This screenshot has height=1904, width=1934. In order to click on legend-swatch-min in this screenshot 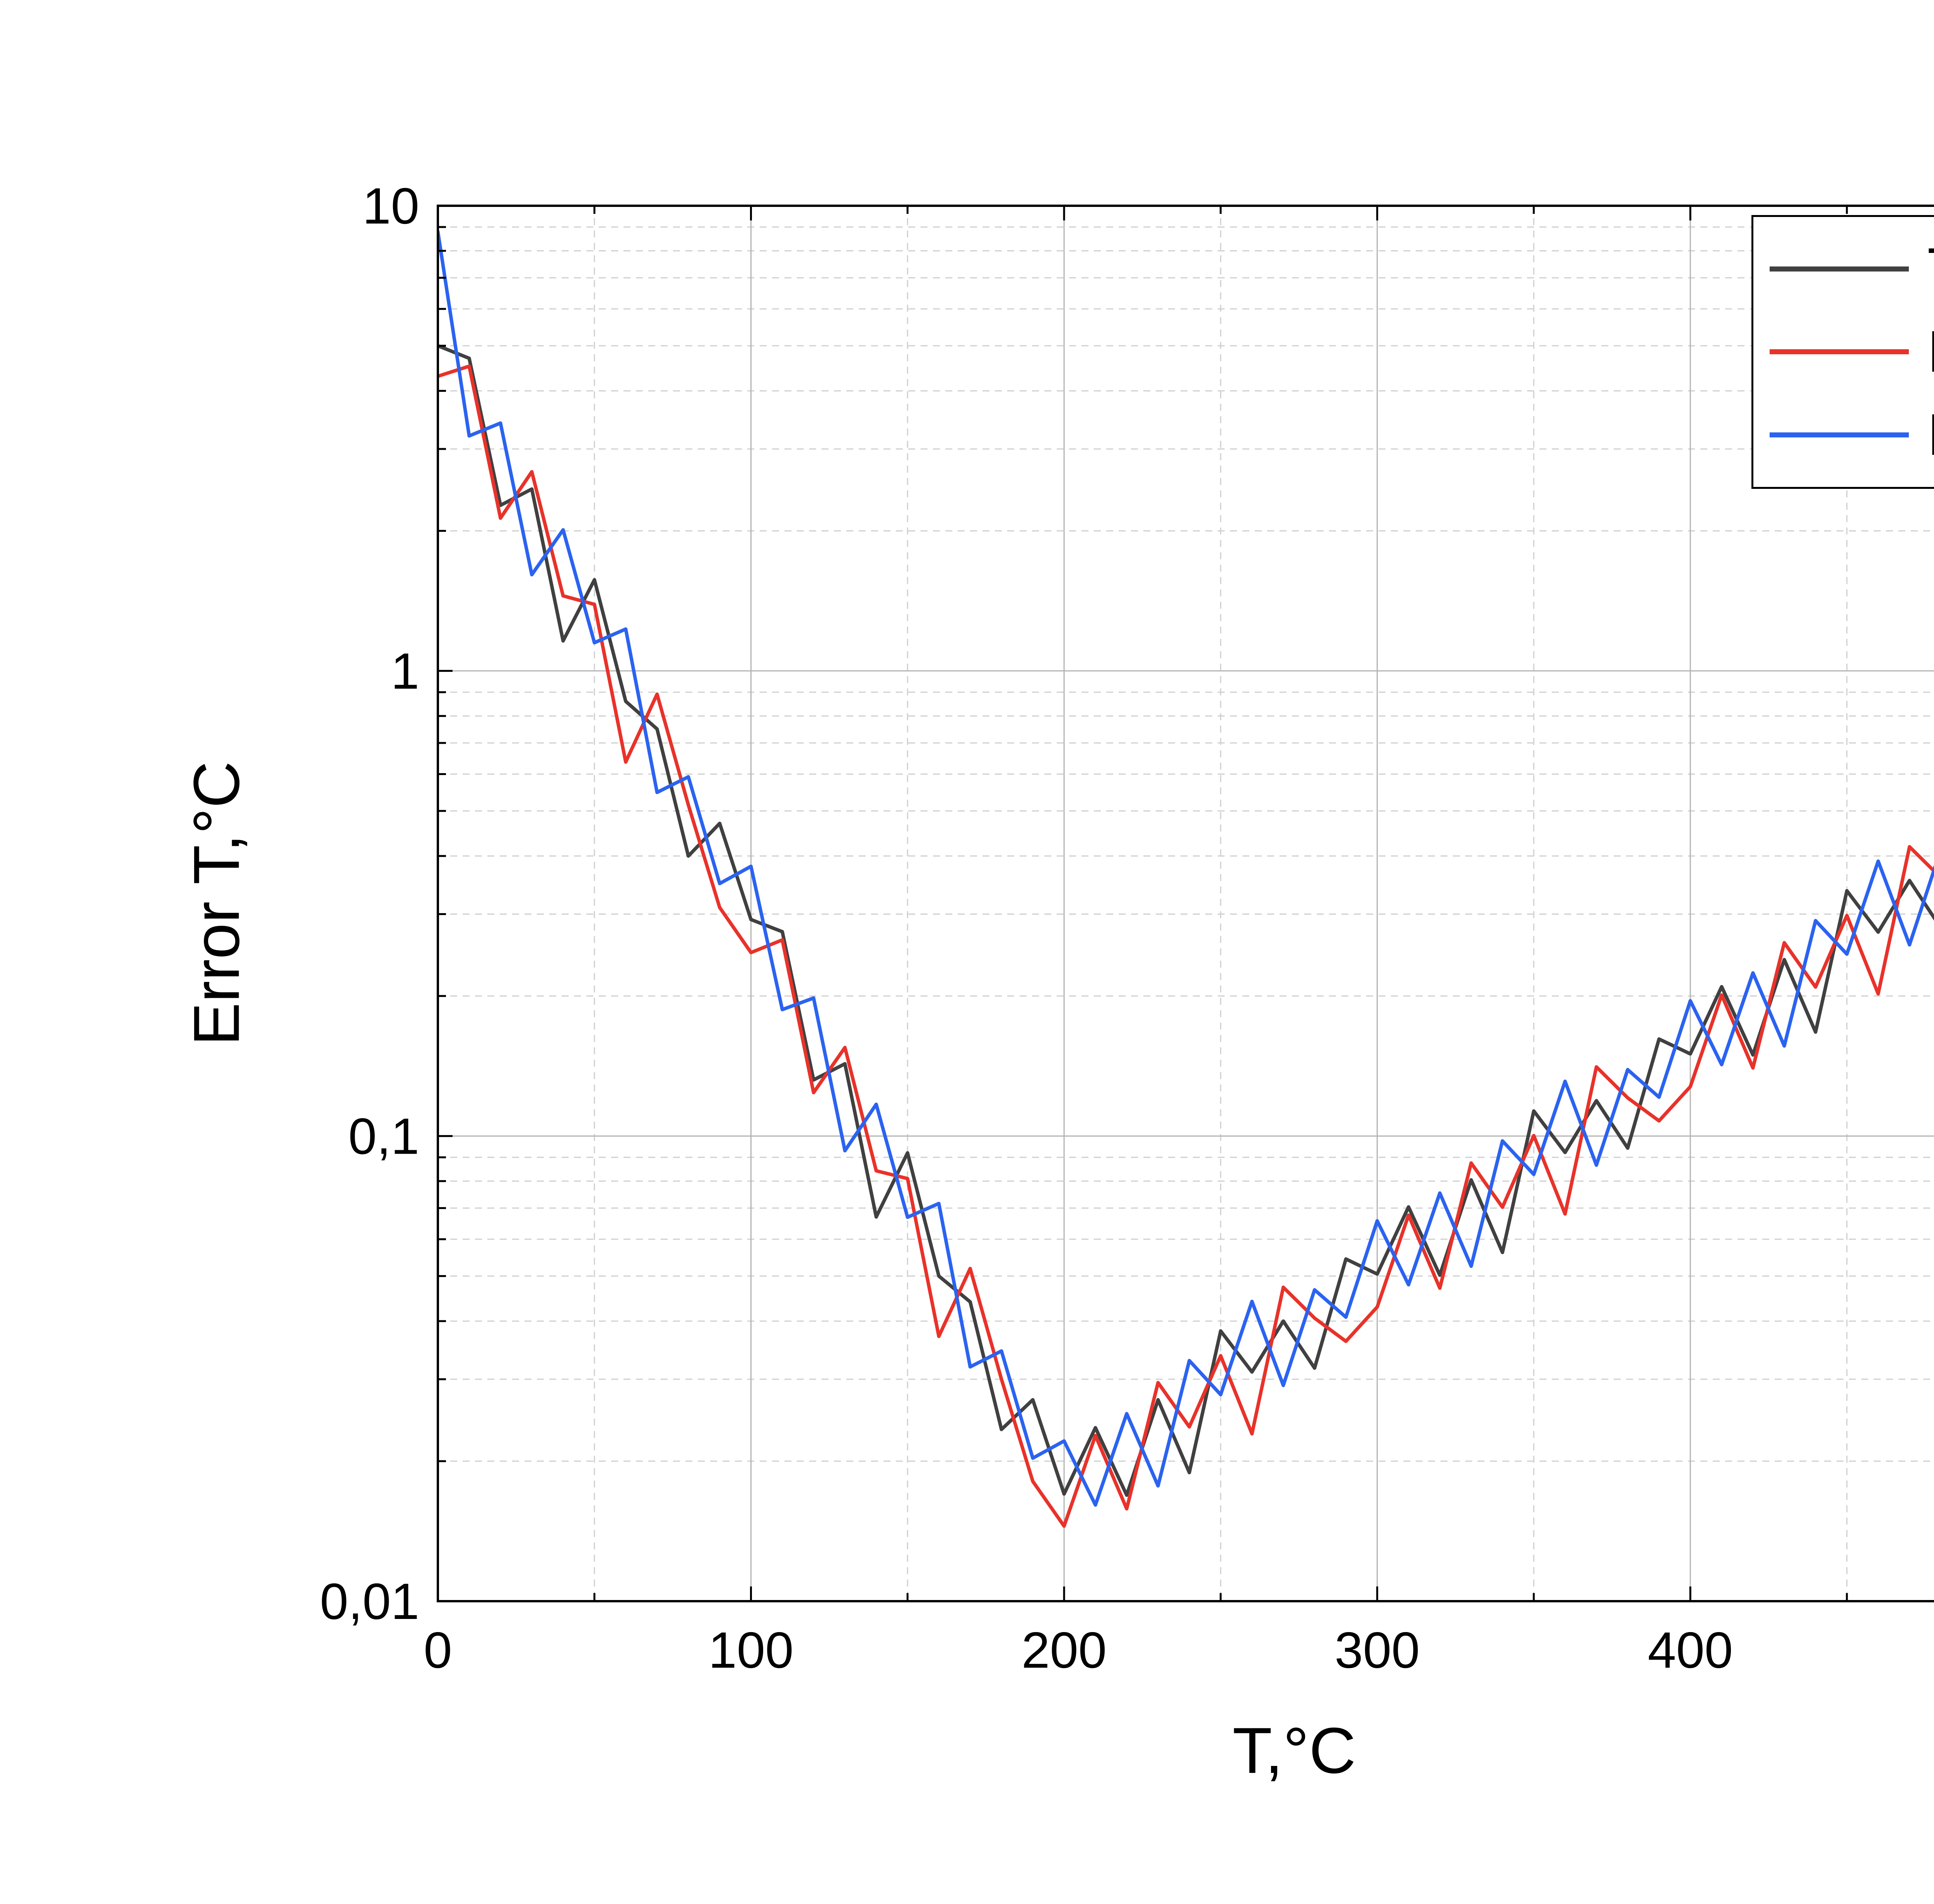, I will do `click(1839, 352)`.